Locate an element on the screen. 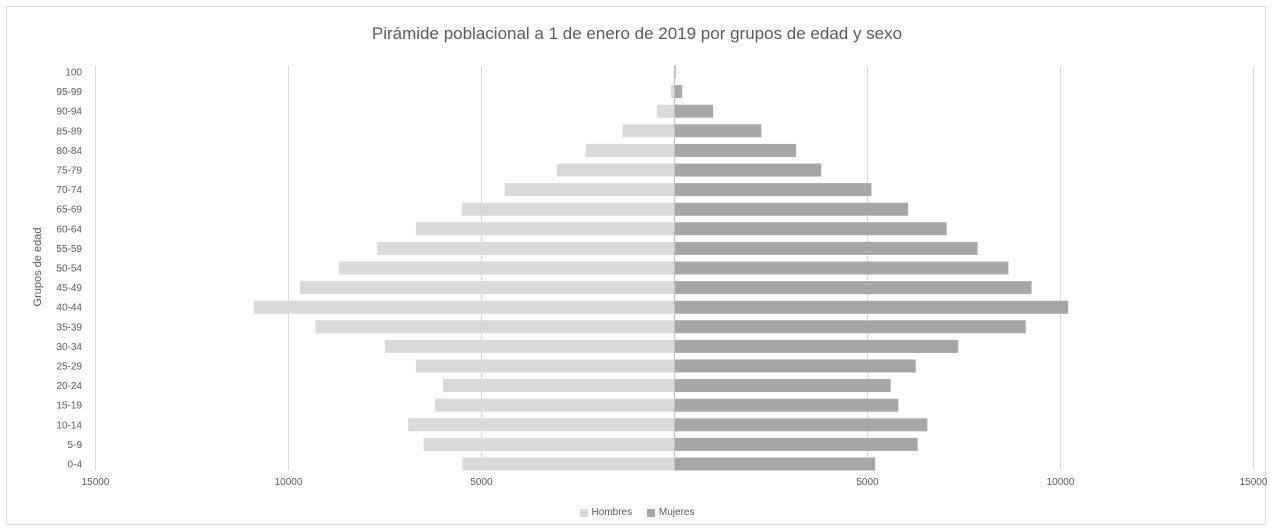 The width and height of the screenshot is (1274, 531). y-tick-label: 10-14 is located at coordinates (69, 425).